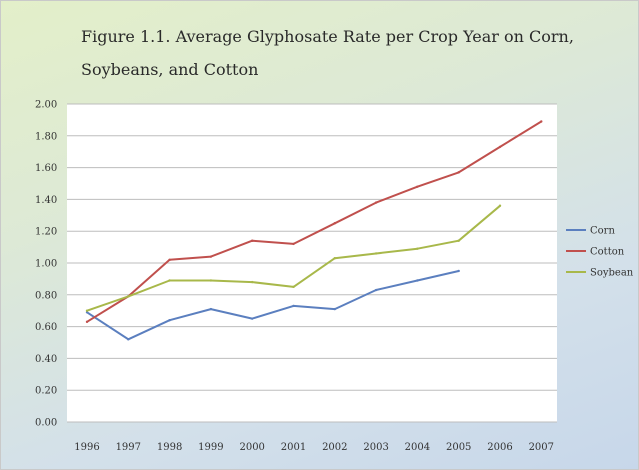  What do you see at coordinates (499, 447) in the screenshot?
I see `x-tick-label: 2006` at bounding box center [499, 447].